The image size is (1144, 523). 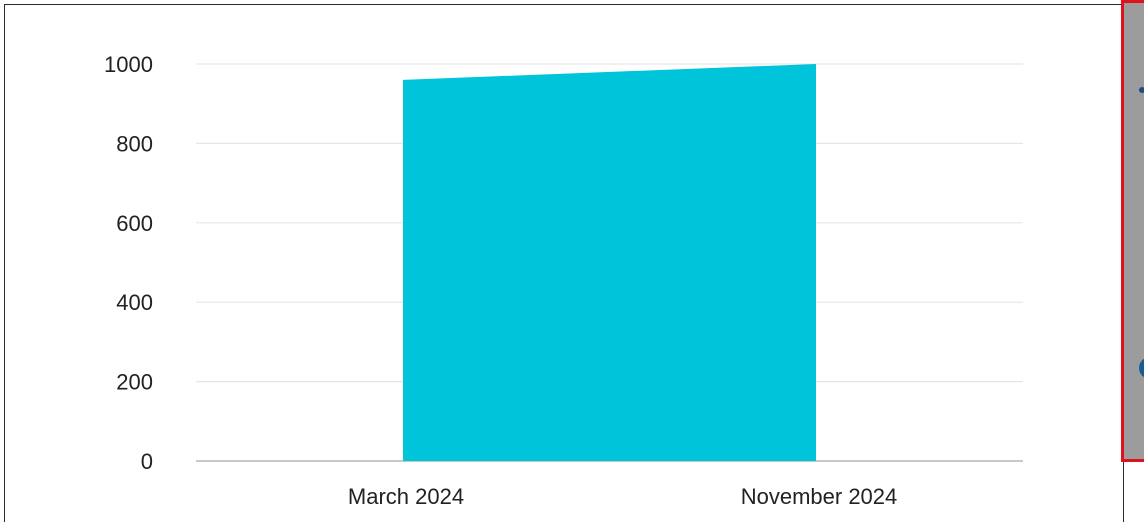 I want to click on y-tick-label: 0, so click(x=147, y=461).